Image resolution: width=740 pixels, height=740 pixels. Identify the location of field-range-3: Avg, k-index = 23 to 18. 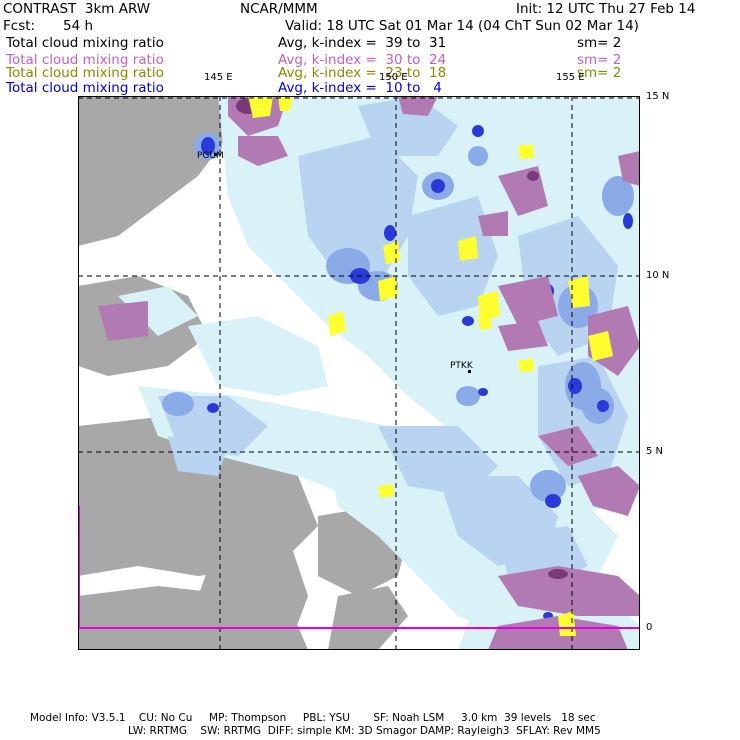
(362, 73).